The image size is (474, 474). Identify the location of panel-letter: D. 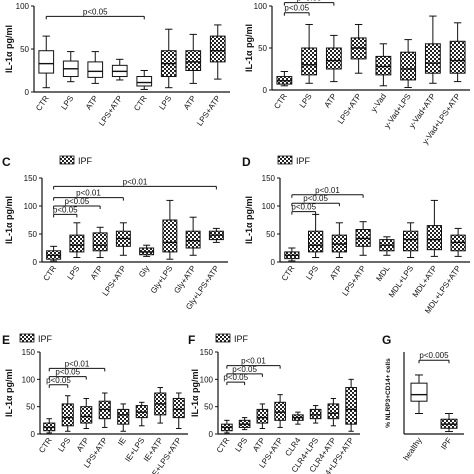
(246, 162).